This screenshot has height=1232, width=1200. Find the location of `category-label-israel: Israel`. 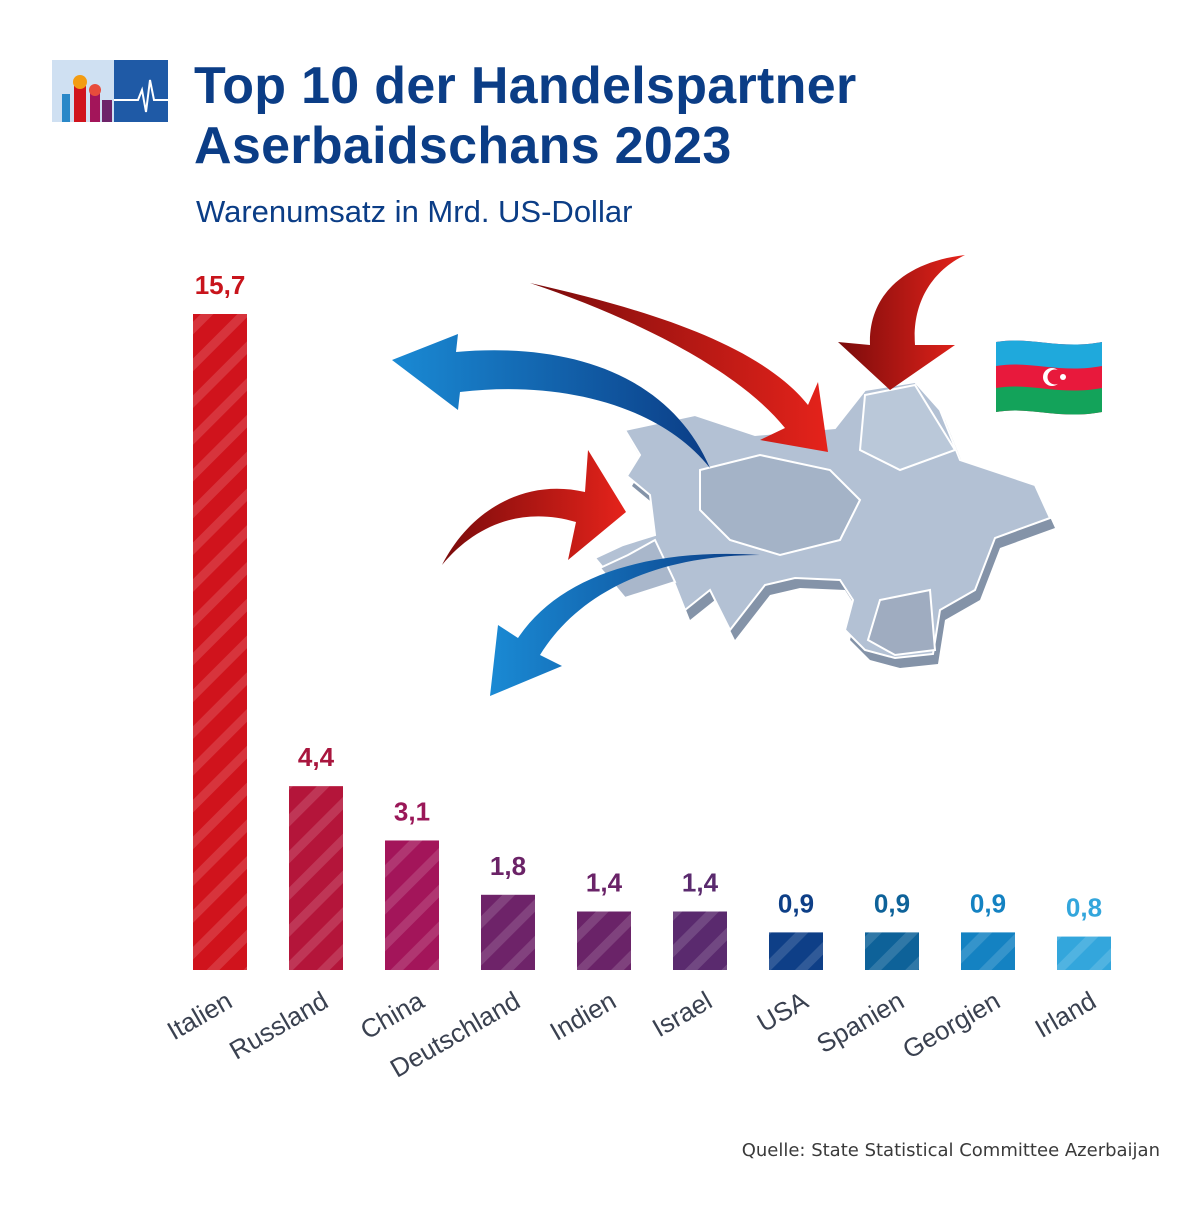

category-label-israel: Israel is located at coordinates (682, 1014).